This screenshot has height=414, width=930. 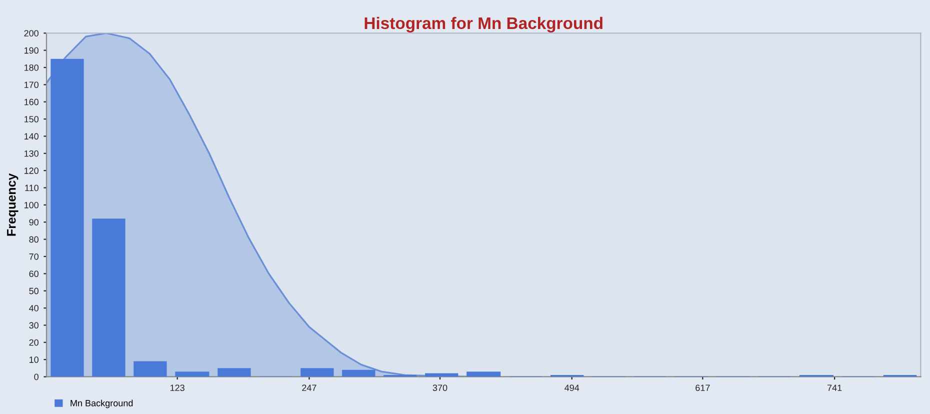 What do you see at coordinates (31, 67) in the screenshot?
I see `y-tick-label: 180` at bounding box center [31, 67].